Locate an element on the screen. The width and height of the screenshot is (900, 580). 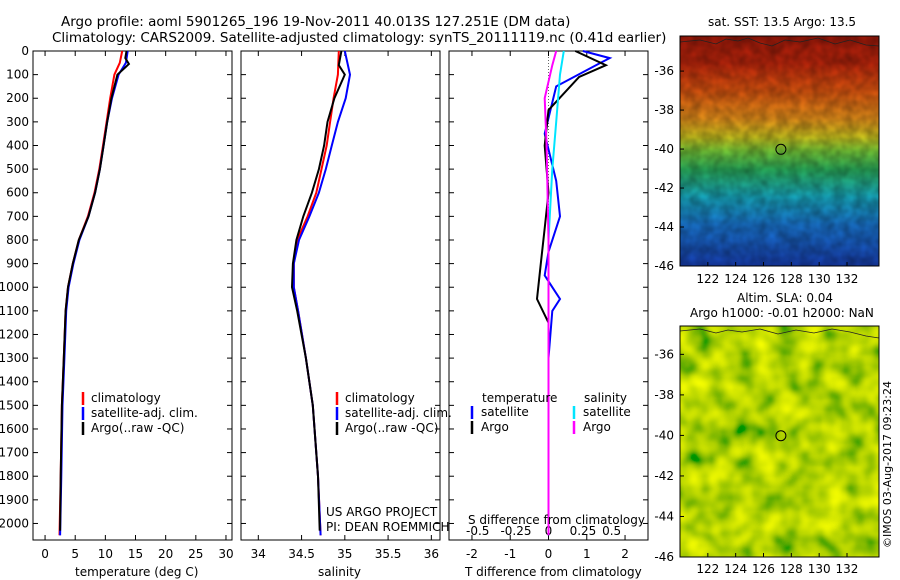
sla-map-frame is located at coordinates (779, 441).